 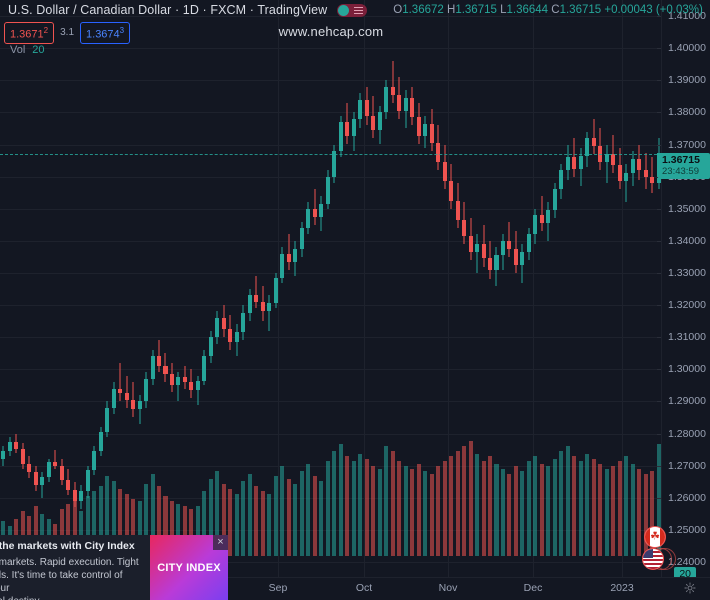 I want to click on price-tick: 1.32000, so click(x=683, y=305).